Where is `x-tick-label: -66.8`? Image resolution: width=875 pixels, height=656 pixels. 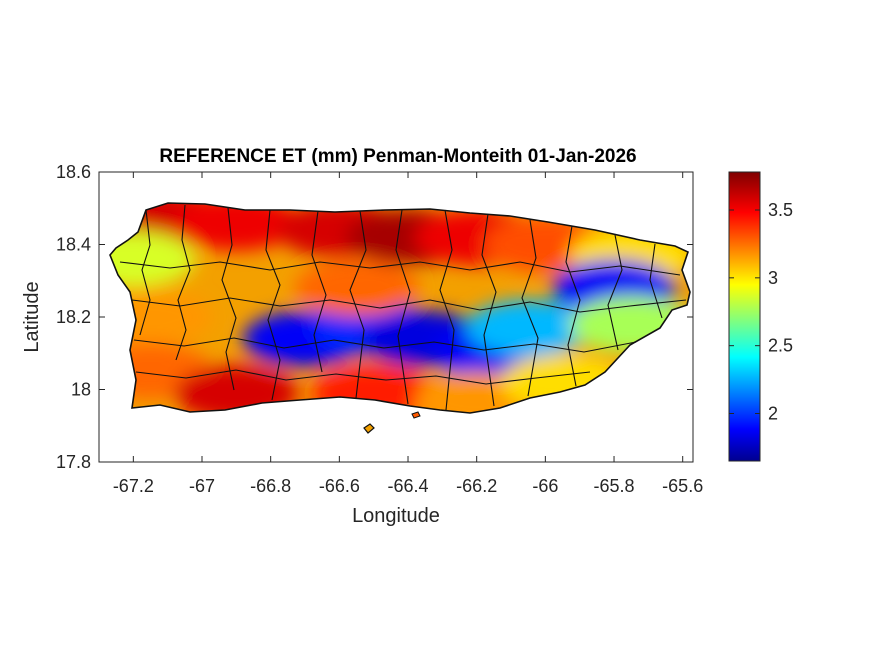 x-tick-label: -66.8 is located at coordinates (270, 486).